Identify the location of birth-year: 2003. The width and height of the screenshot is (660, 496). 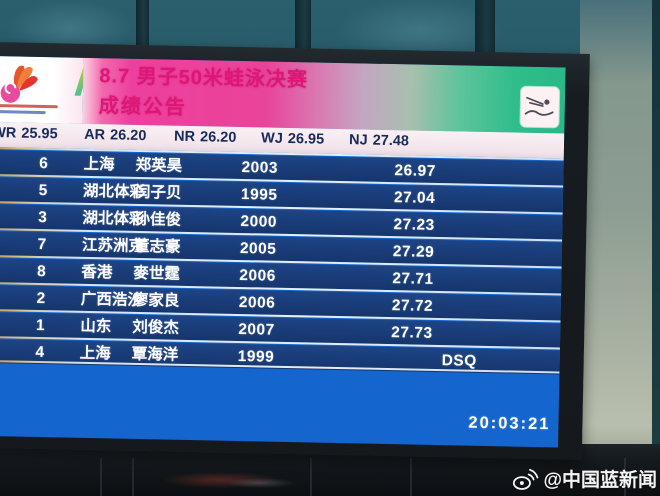
(260, 168).